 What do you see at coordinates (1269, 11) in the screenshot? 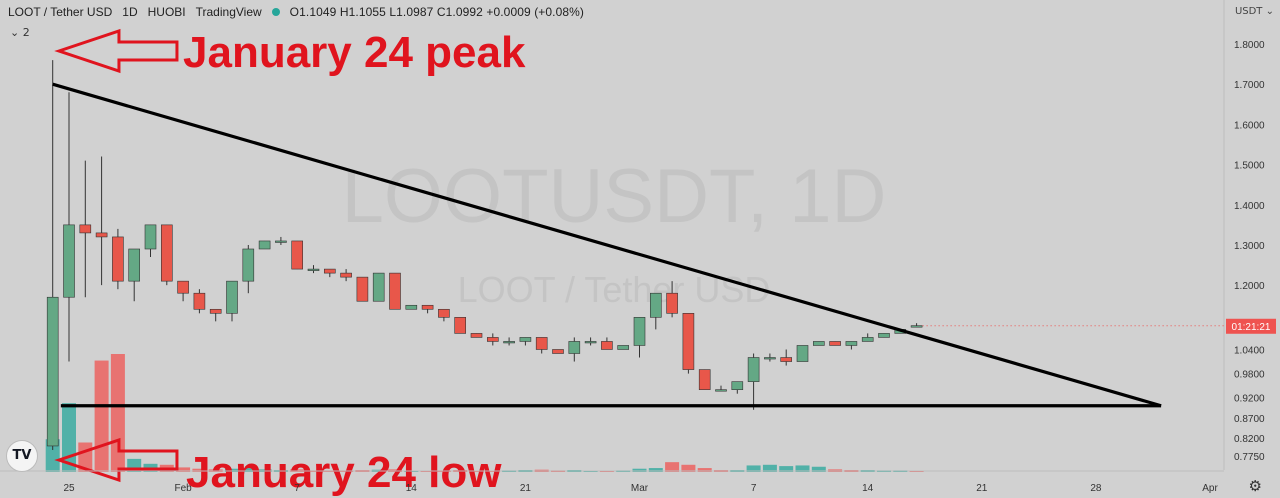
I see `chevron-down-icon: ⌄` at bounding box center [1269, 11].